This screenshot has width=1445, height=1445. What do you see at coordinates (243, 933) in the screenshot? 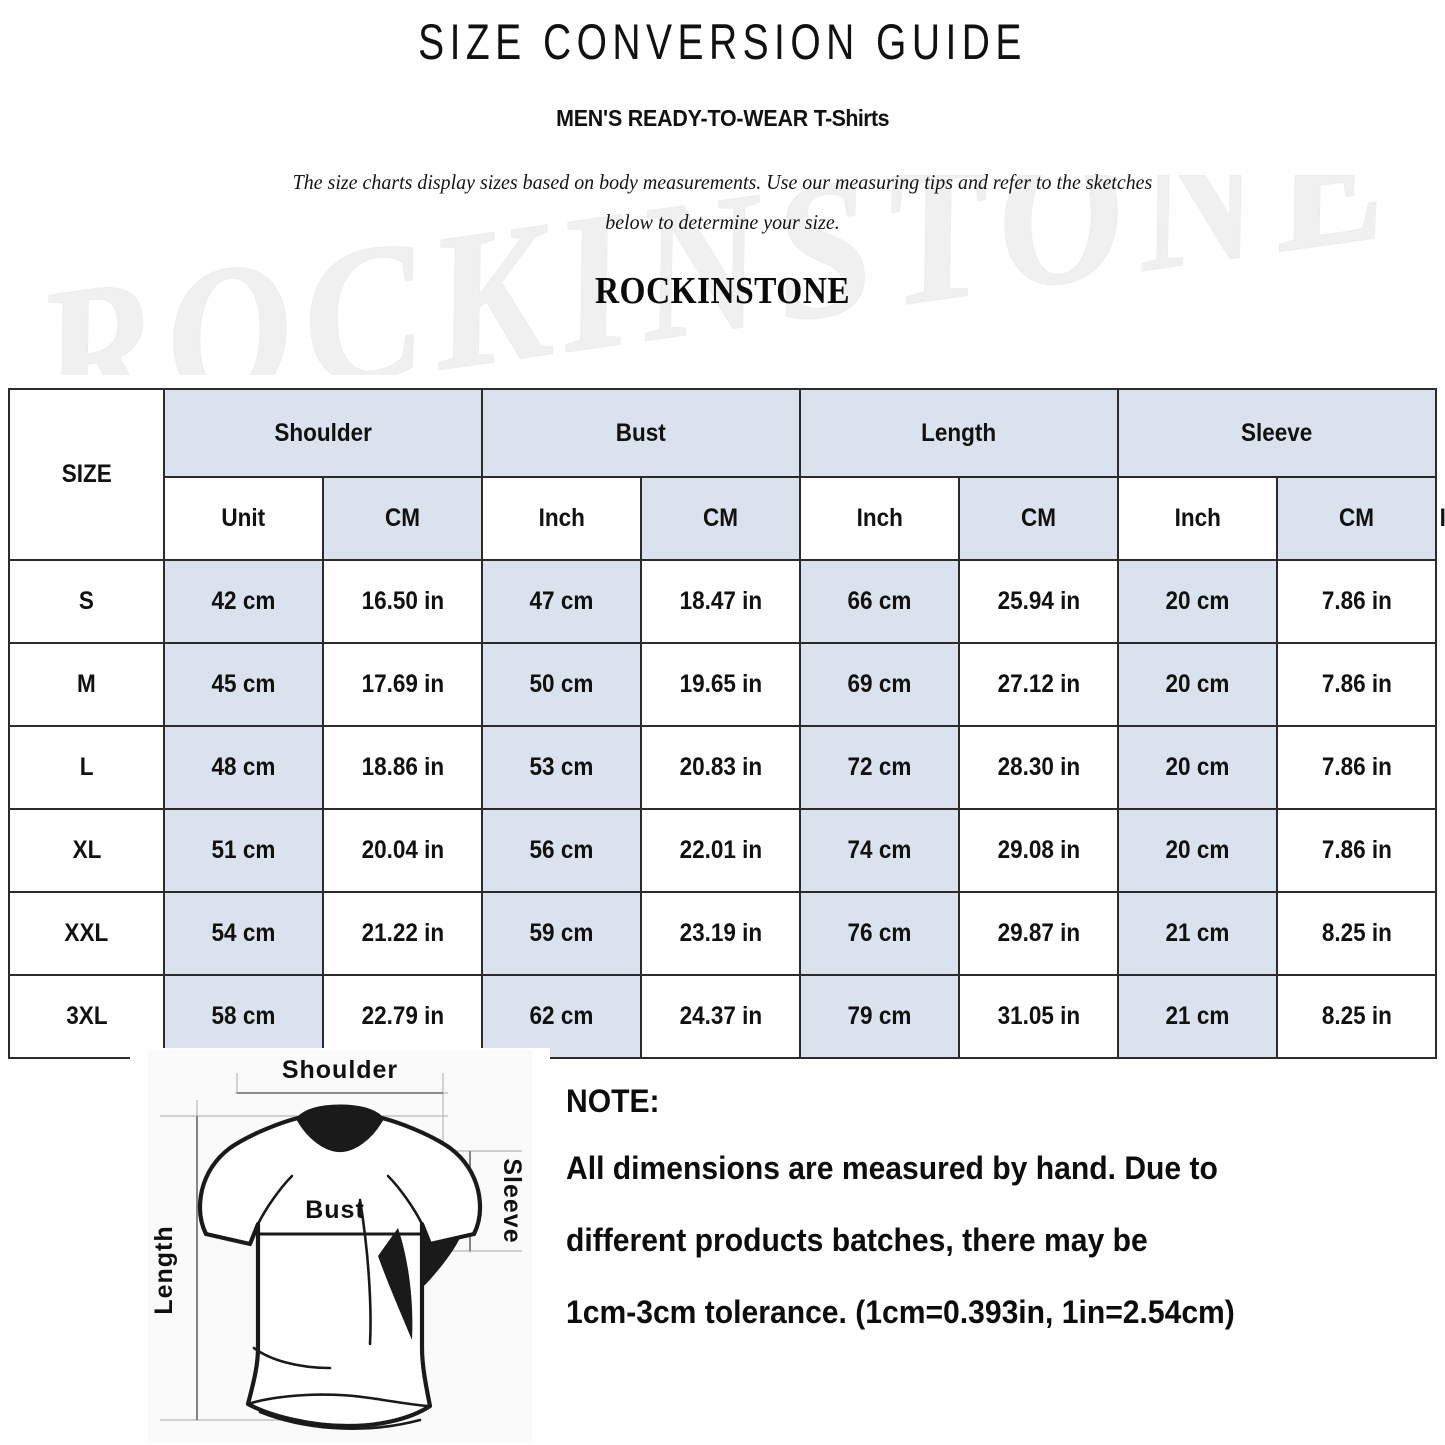
I see `cell-measurement: 54 cm` at bounding box center [243, 933].